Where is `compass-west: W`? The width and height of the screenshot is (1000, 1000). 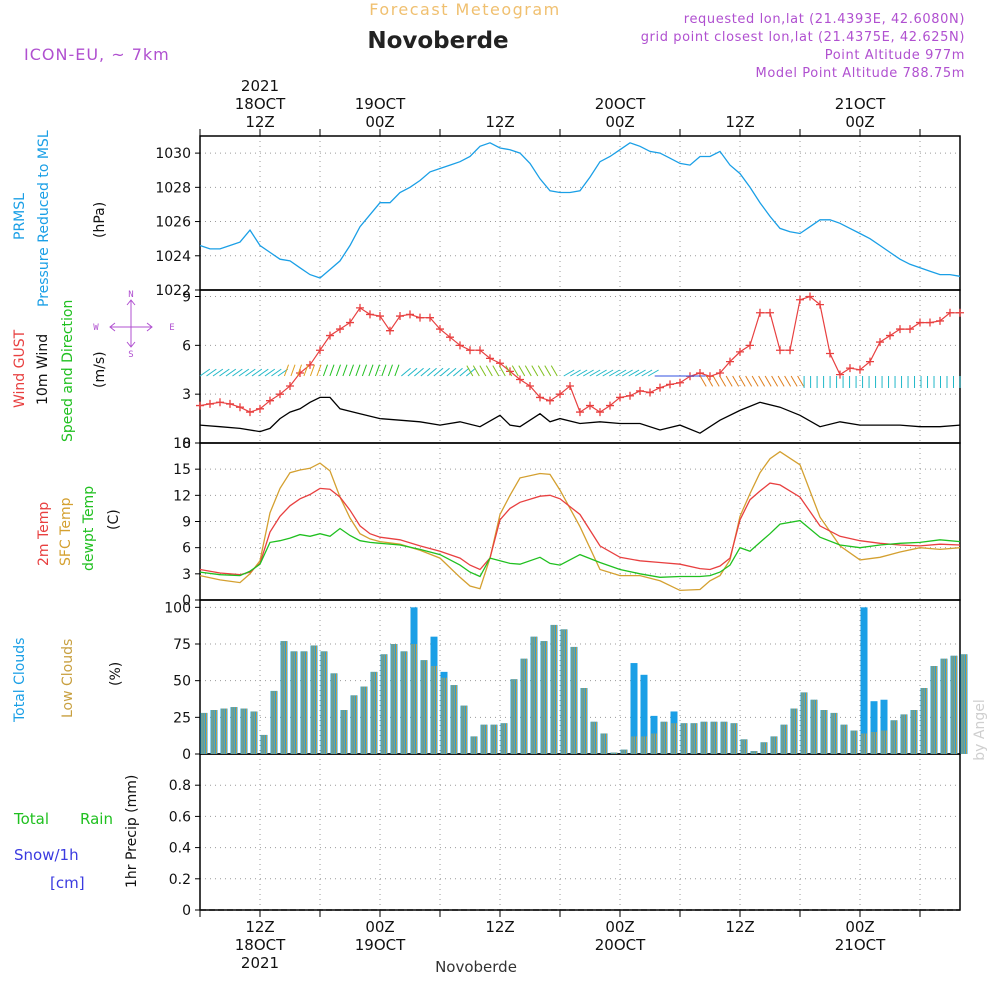 compass-west: W is located at coordinates (96, 328).